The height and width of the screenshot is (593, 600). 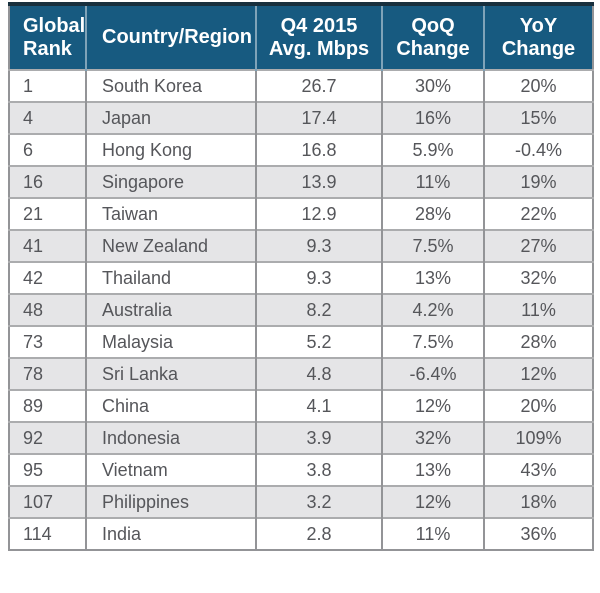 I want to click on avg-mbps-cell: 17.4, so click(x=318, y=117).